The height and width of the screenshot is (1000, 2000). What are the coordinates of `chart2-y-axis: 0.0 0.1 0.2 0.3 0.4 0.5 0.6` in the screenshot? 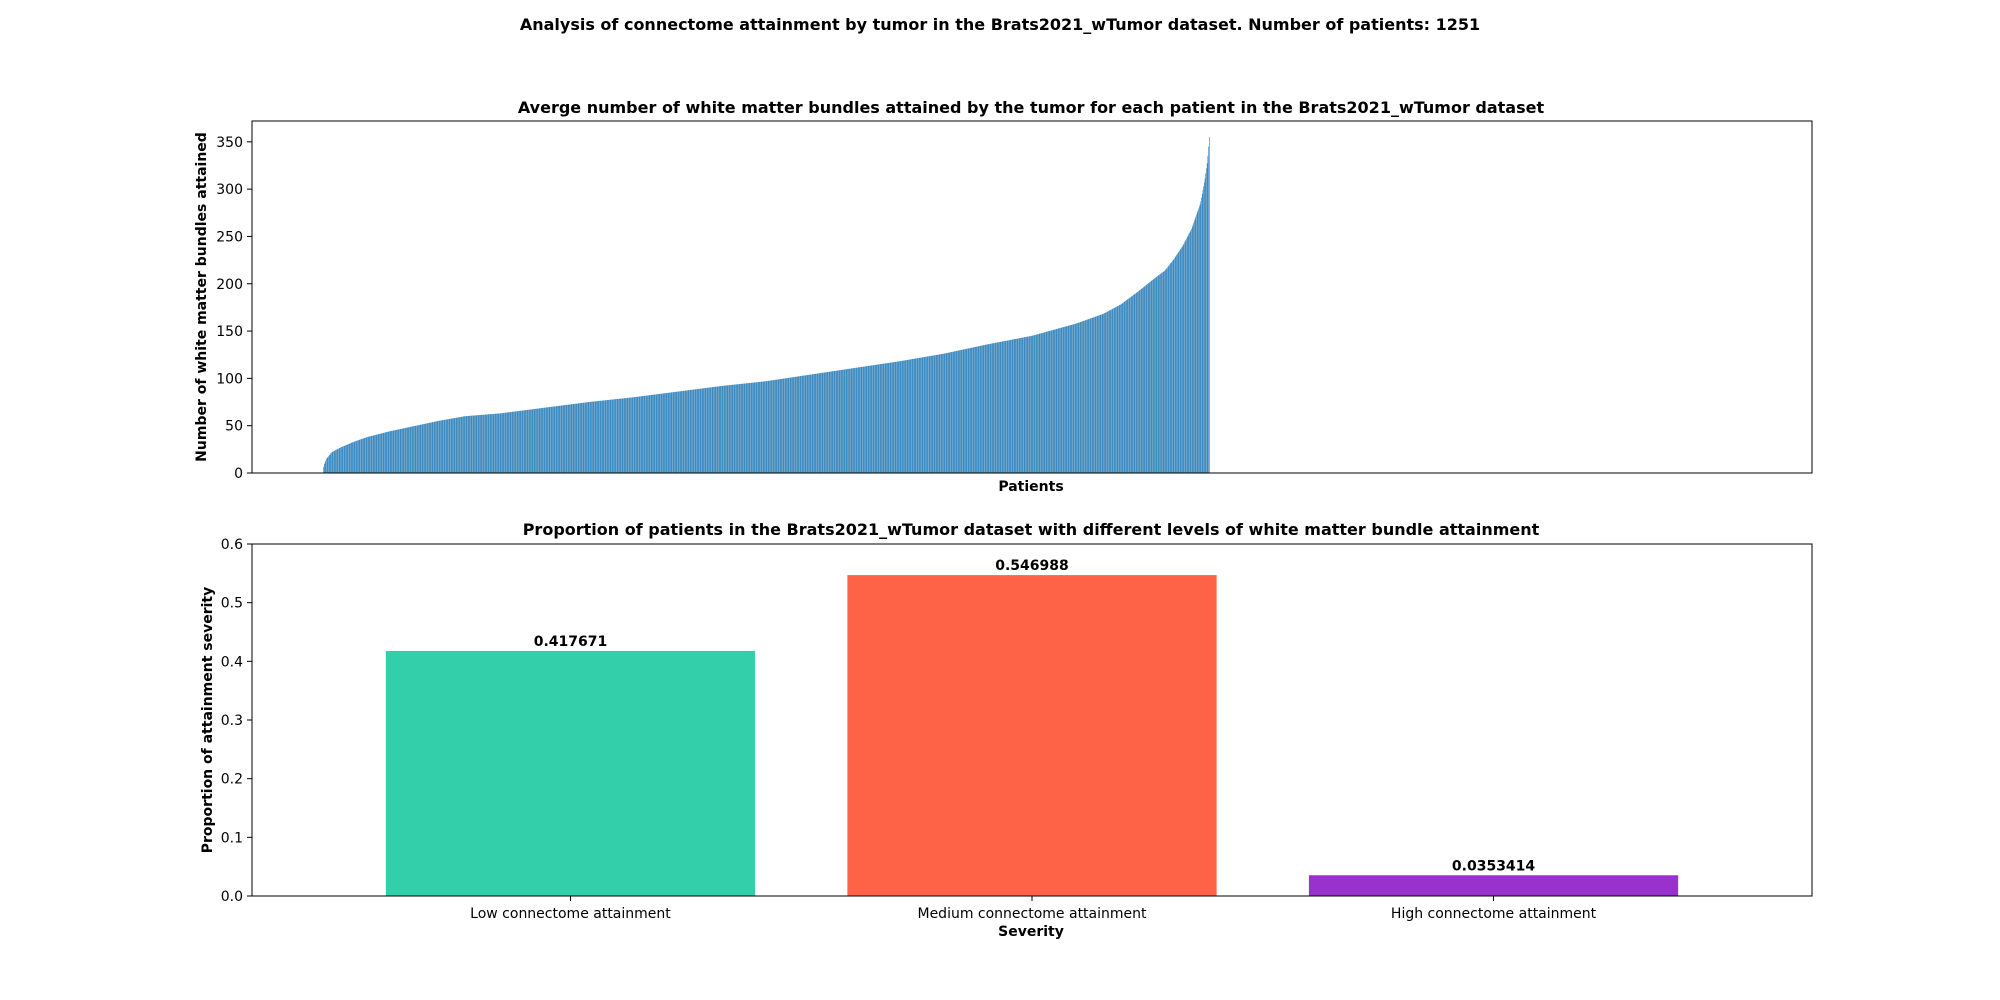 It's located at (236, 721).